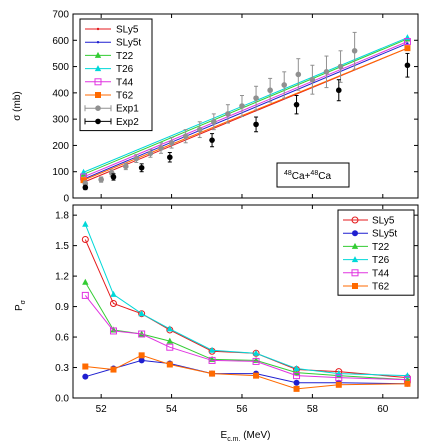 This screenshot has width=436, height=447. What do you see at coordinates (127, 30) in the screenshot?
I see `legend-label: SLy5` at bounding box center [127, 30].